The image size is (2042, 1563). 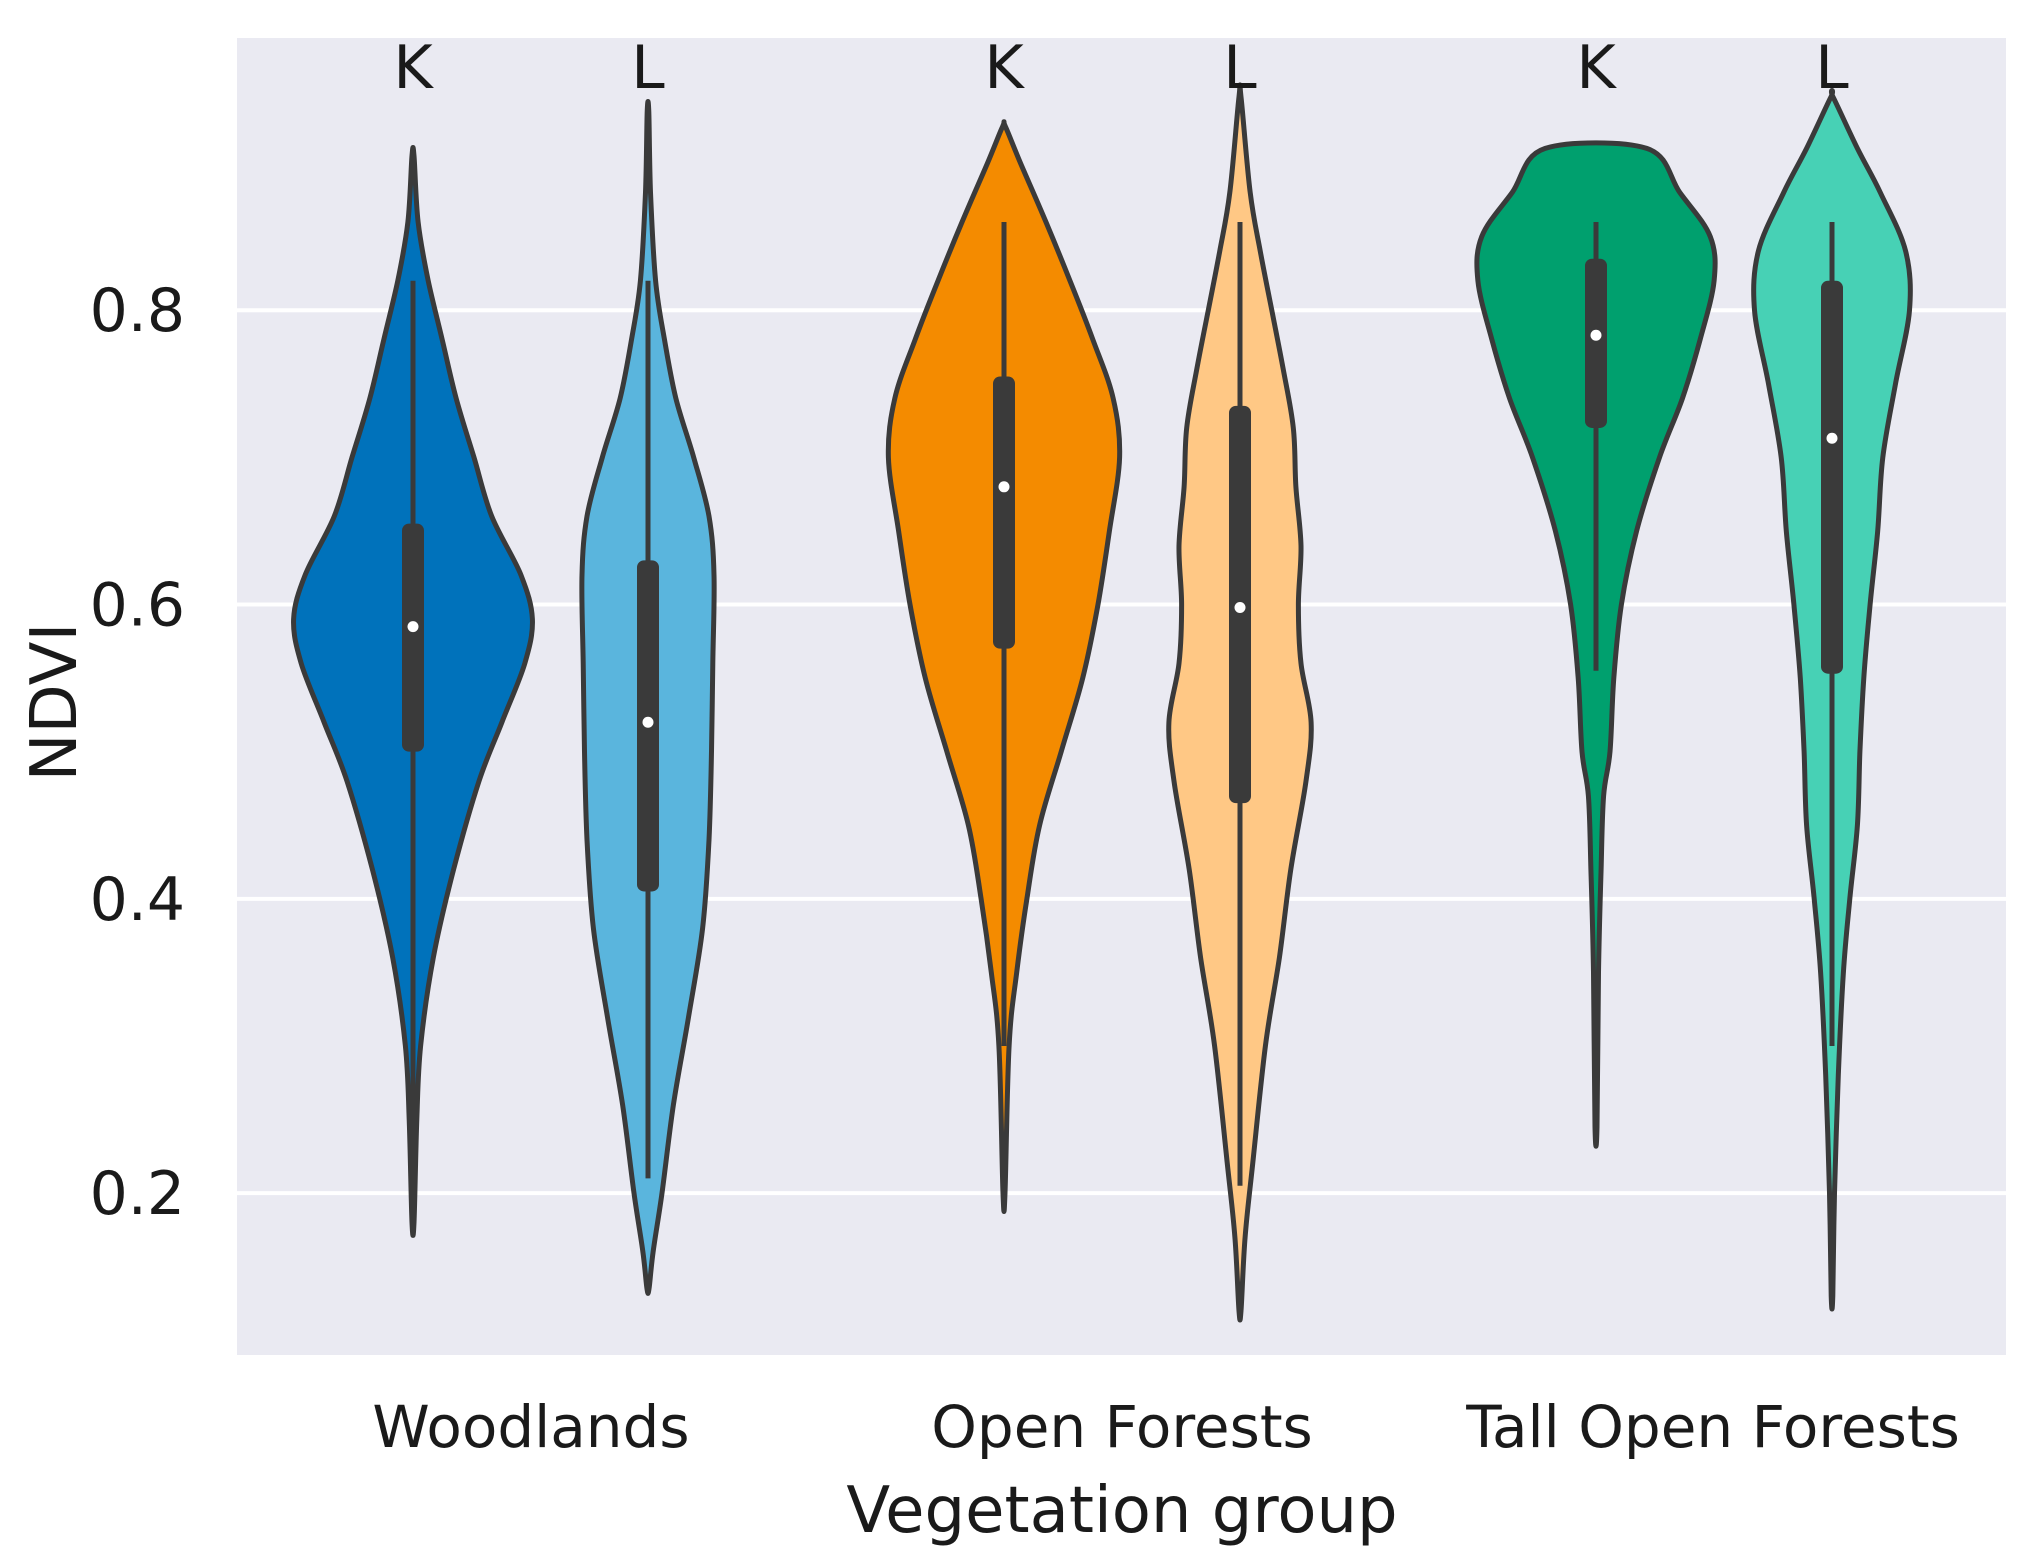 I want to click on x-axis-label: Vegetation group, so click(x=1121, y=1511).